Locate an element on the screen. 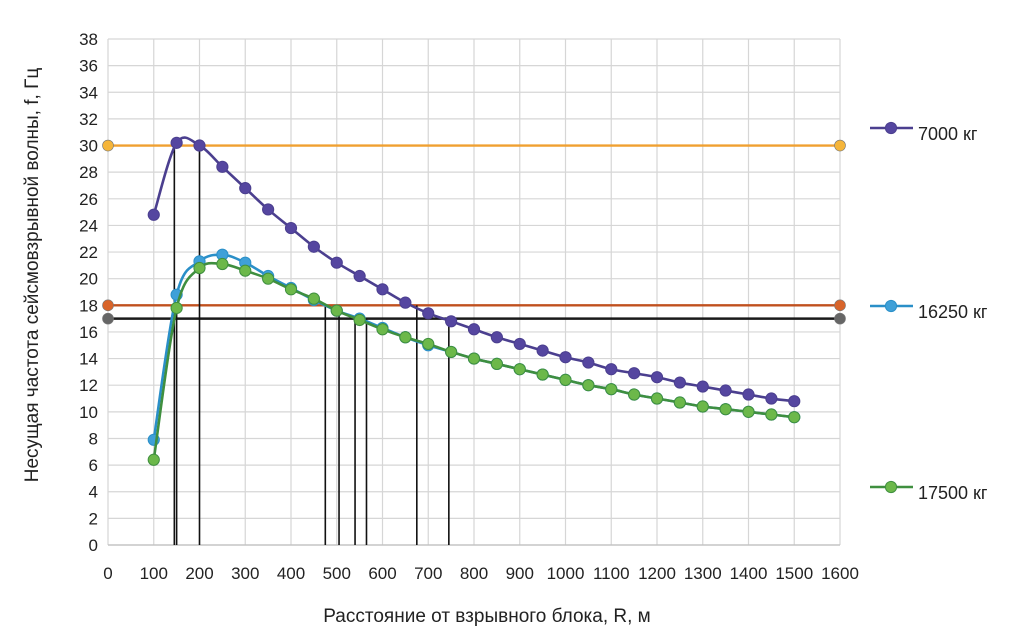 Image resolution: width=1028 pixels, height=643 pixels. y-tick-label: 16 is located at coordinates (88, 332).